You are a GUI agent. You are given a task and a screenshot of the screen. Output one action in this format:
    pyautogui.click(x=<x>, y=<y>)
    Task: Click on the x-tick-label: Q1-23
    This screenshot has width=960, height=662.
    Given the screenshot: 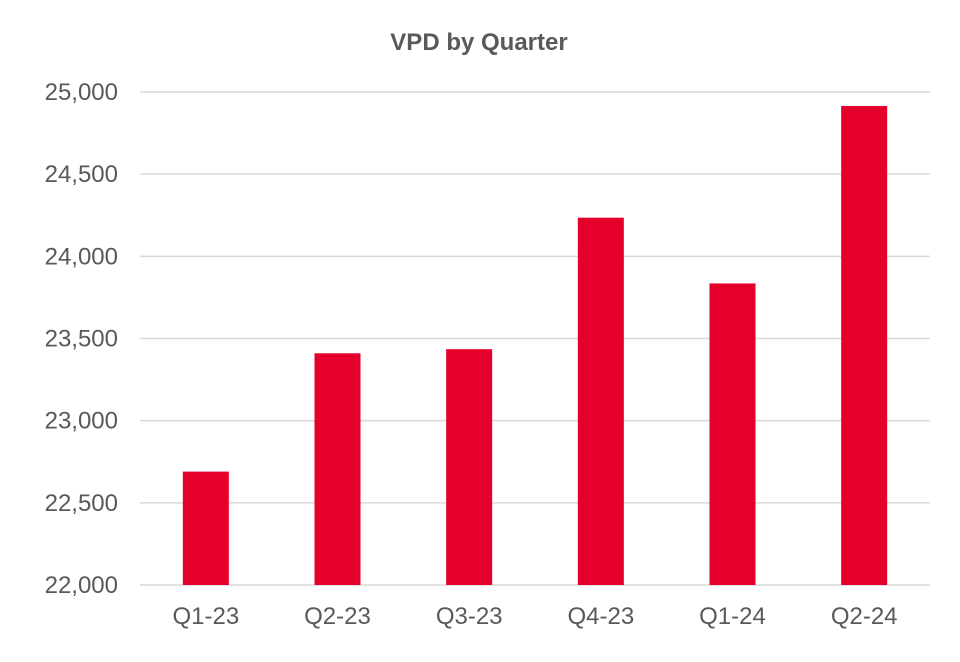 What is the action you would take?
    pyautogui.click(x=205, y=616)
    